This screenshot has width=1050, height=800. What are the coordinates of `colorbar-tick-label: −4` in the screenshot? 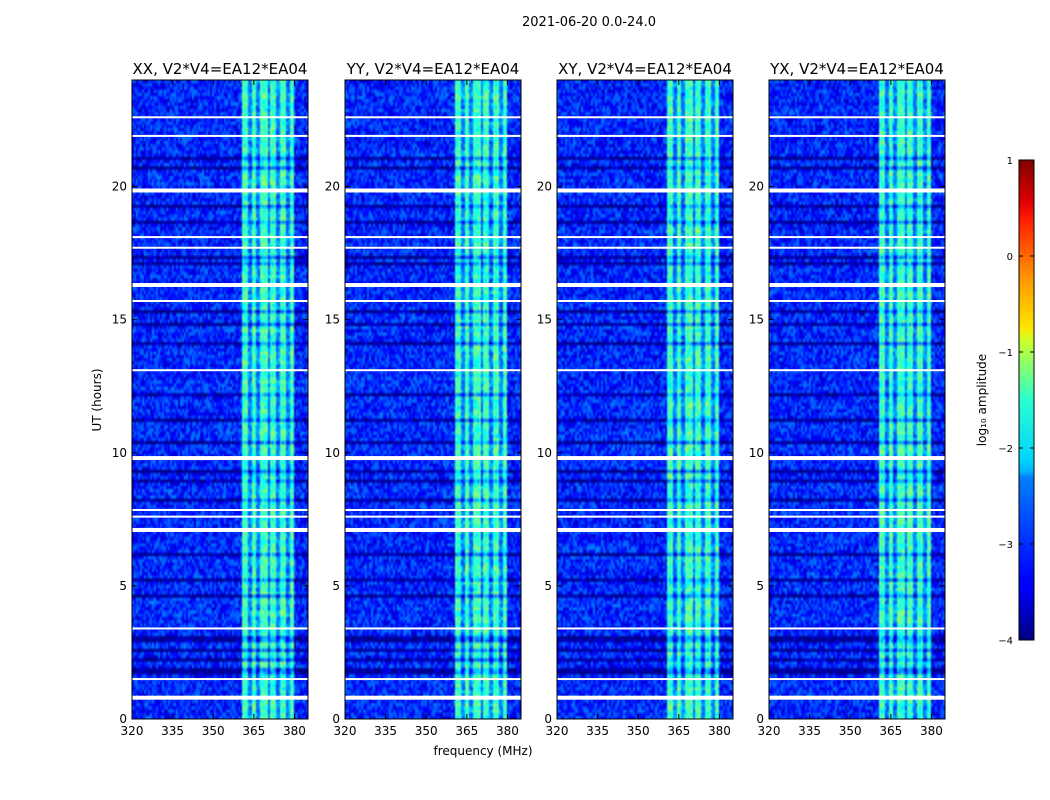 It's located at (1005, 641).